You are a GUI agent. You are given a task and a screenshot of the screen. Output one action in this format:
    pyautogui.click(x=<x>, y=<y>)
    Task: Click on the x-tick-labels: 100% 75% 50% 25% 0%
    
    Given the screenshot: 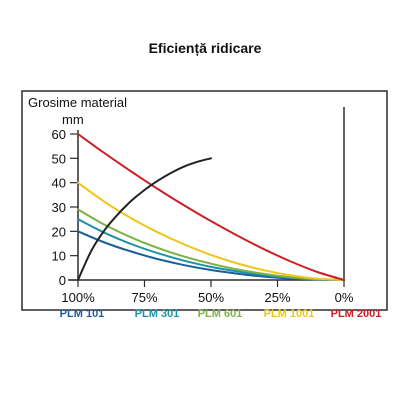 What is the action you would take?
    pyautogui.click(x=207, y=292)
    